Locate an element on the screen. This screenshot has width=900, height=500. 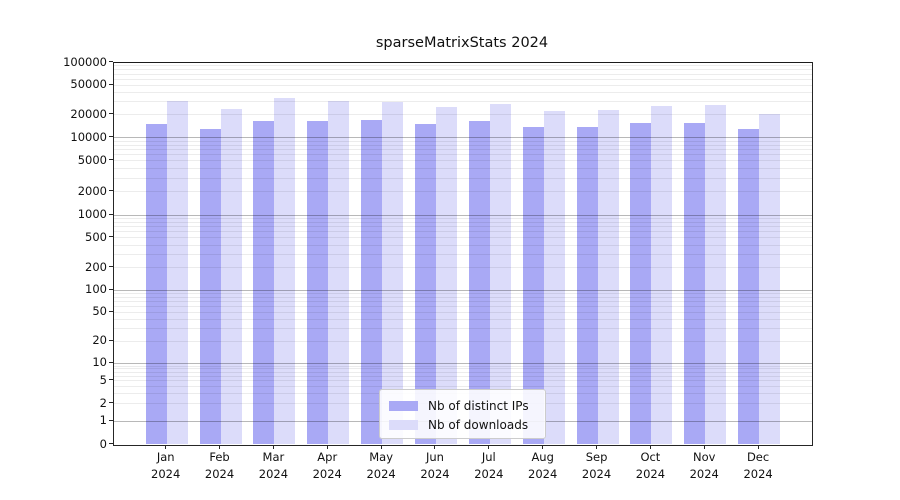
legend-item-distinct-ips: Nb of distinct IPs is located at coordinates (462, 405).